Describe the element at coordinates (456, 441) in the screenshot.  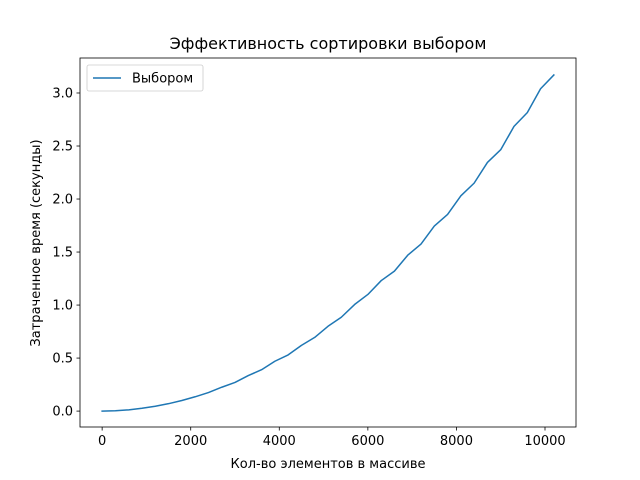
I see `x-tick-label: 8000` at that location.